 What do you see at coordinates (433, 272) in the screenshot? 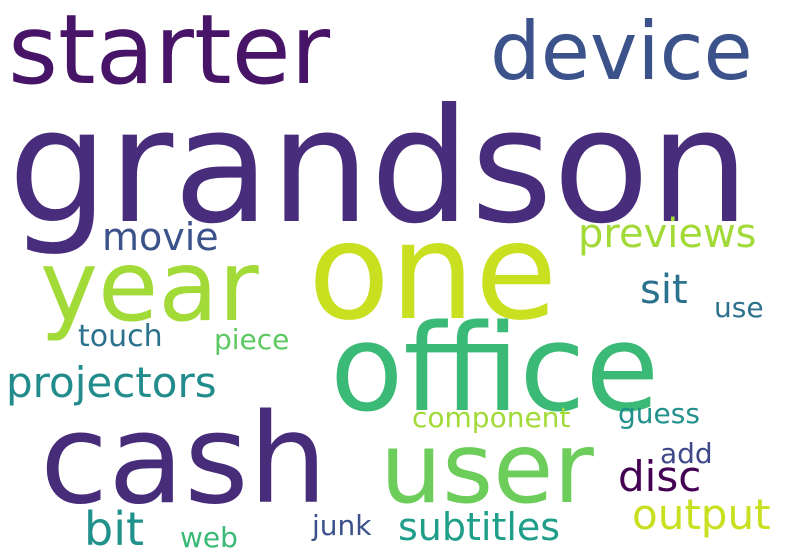
I see `word-one: one` at bounding box center [433, 272].